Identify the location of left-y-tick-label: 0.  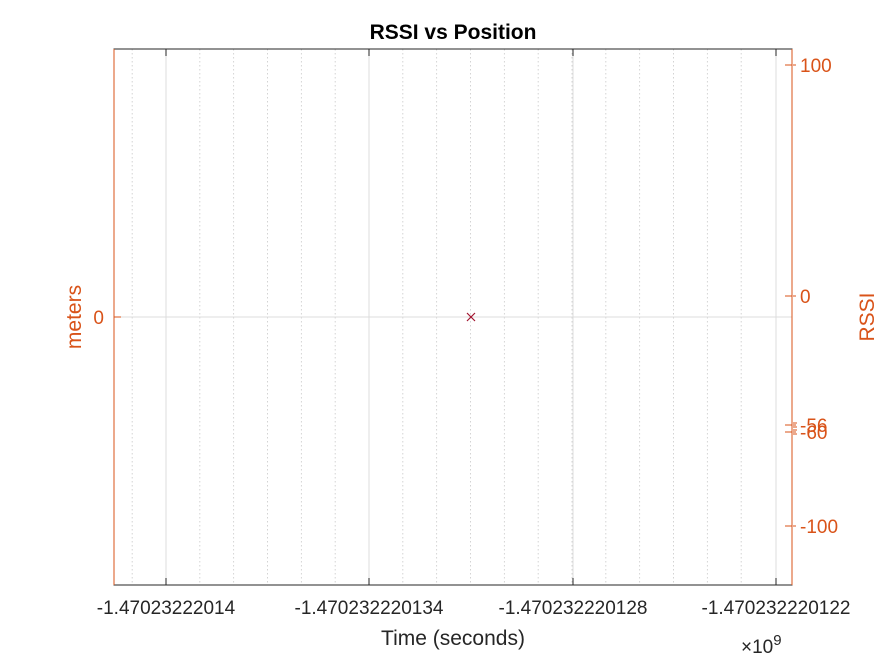
(98, 318).